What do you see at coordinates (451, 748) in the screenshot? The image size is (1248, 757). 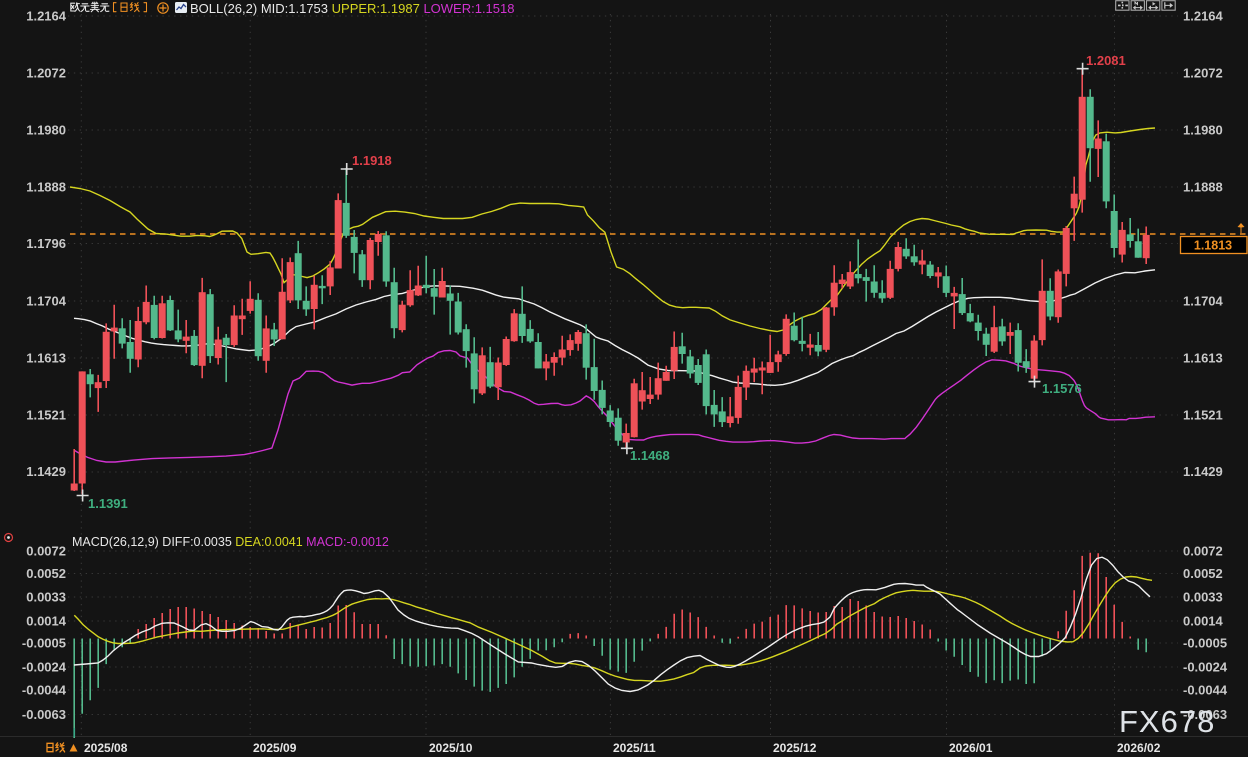 I see `svg-text: 2025/10` at bounding box center [451, 748].